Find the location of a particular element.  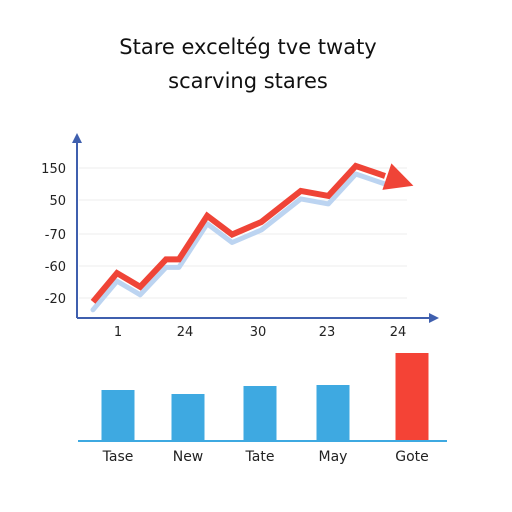

chart-title-line-1: Stare exceltég tve twaty is located at coordinates (247, 47).